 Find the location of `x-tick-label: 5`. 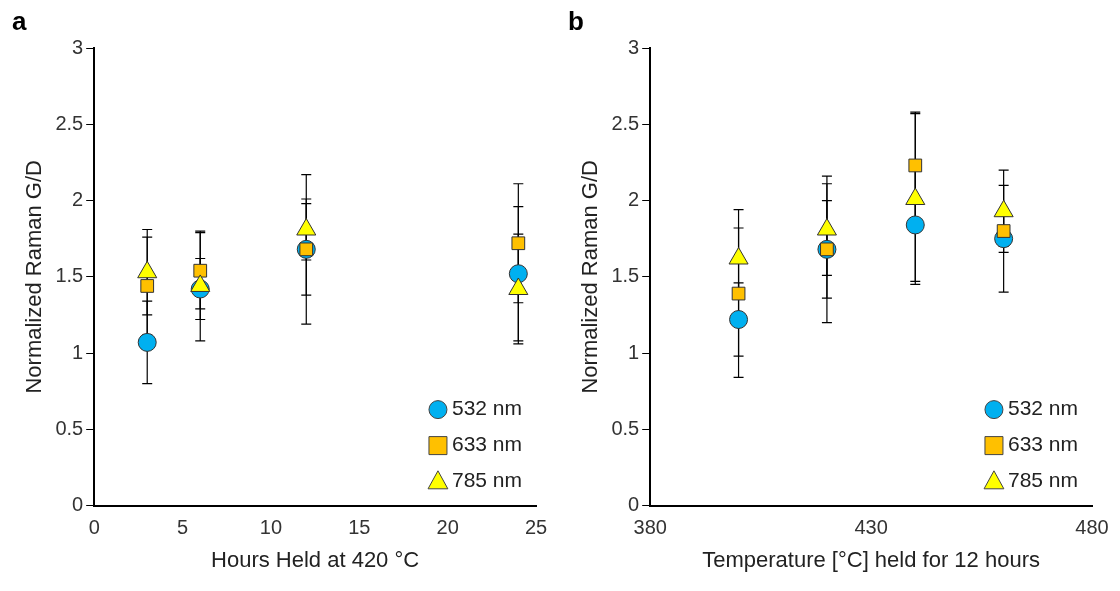

x-tick-label: 5 is located at coordinates (183, 527).